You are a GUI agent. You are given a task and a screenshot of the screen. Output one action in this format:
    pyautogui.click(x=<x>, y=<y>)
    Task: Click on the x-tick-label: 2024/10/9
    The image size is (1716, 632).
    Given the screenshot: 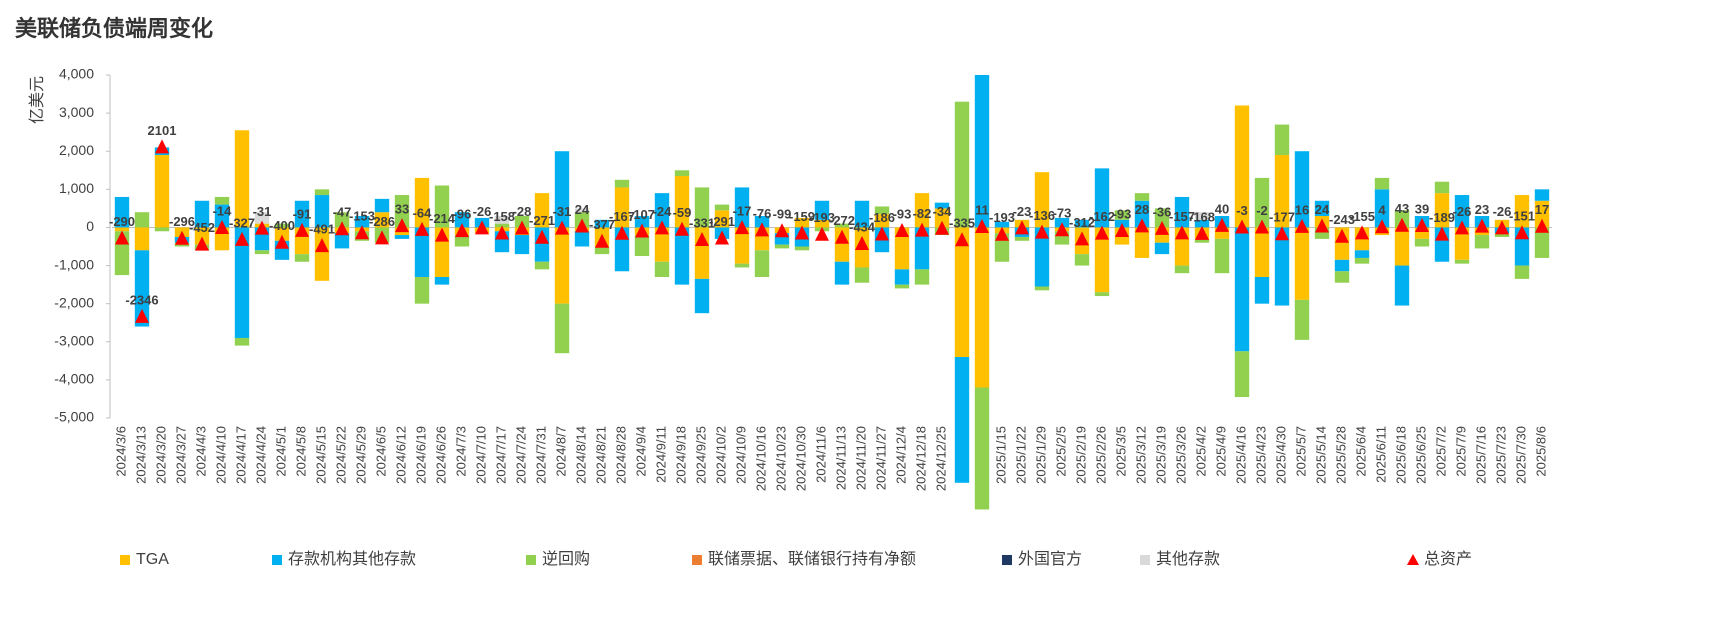 What is the action you would take?
    pyautogui.click(x=740, y=455)
    